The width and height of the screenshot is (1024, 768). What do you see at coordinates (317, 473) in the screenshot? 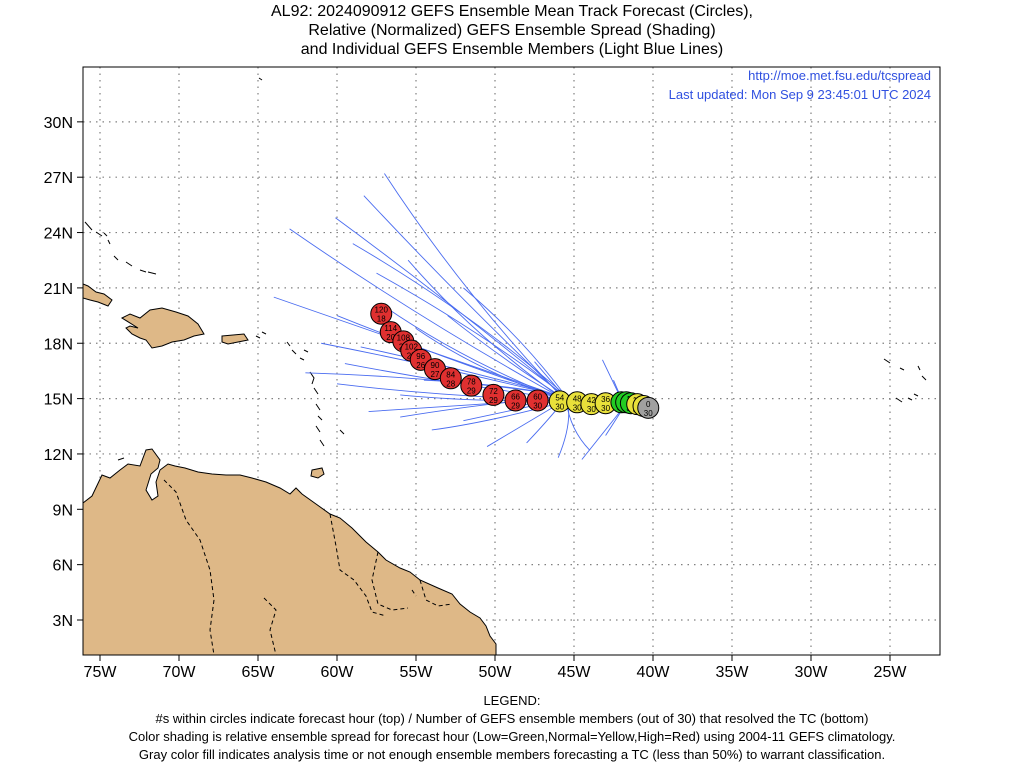
I see `trinidad-island` at bounding box center [317, 473].